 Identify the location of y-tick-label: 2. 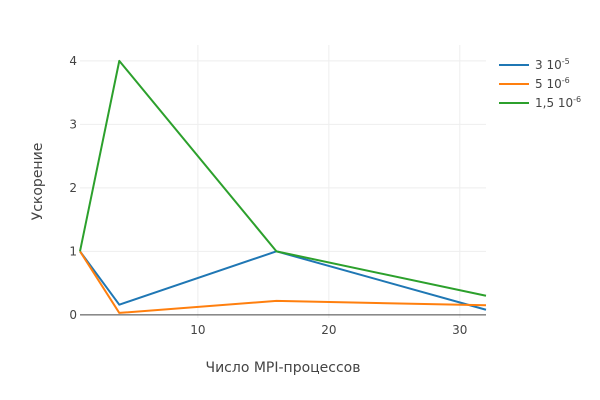
(73, 188).